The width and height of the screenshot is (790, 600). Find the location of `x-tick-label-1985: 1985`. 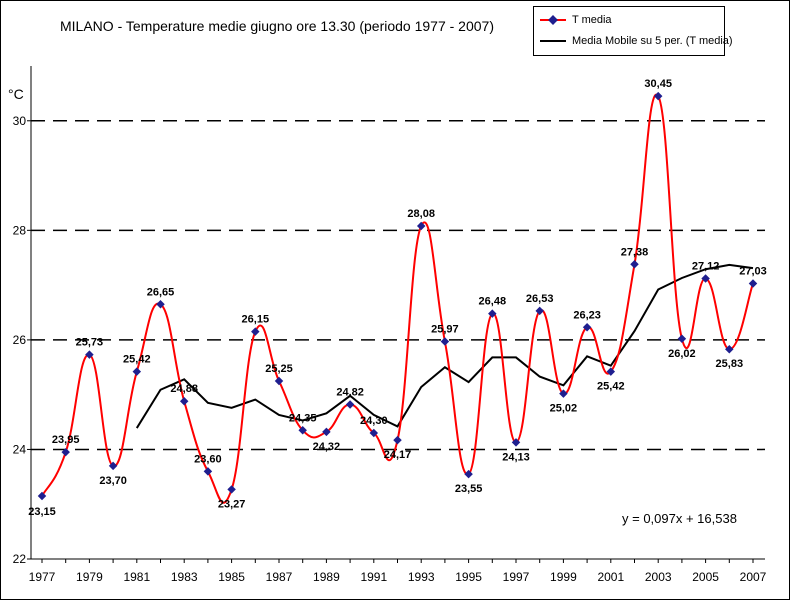

x-tick-label-1985: 1985 is located at coordinates (231, 577).